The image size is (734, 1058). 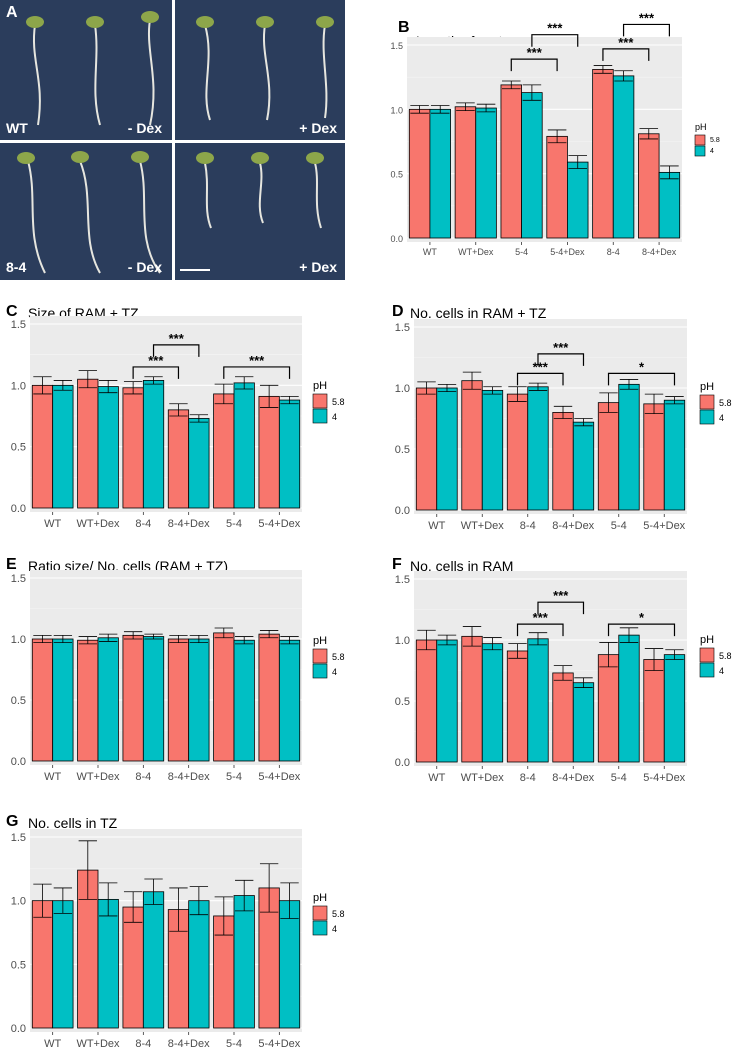 I want to click on chart-d-plot-area, so click(x=550, y=416).